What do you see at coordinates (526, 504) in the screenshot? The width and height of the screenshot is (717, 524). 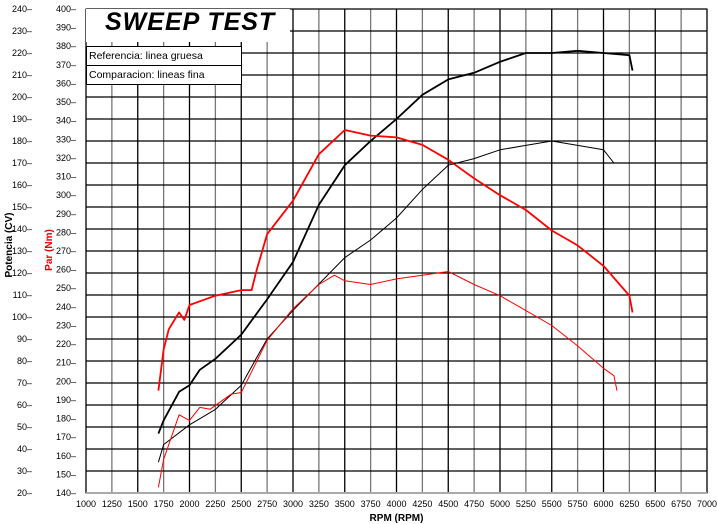 I see `x-tick-label: 5250` at bounding box center [526, 504].